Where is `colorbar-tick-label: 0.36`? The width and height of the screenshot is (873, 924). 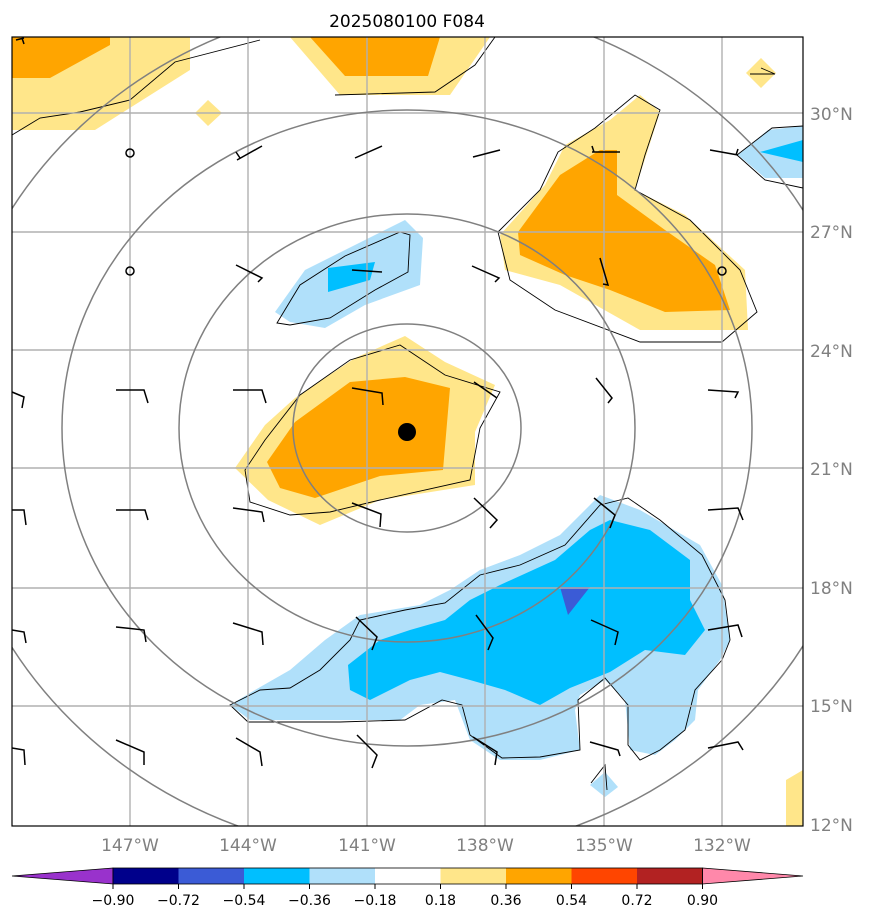 colorbar-tick-label: 0.36 is located at coordinates (505, 901).